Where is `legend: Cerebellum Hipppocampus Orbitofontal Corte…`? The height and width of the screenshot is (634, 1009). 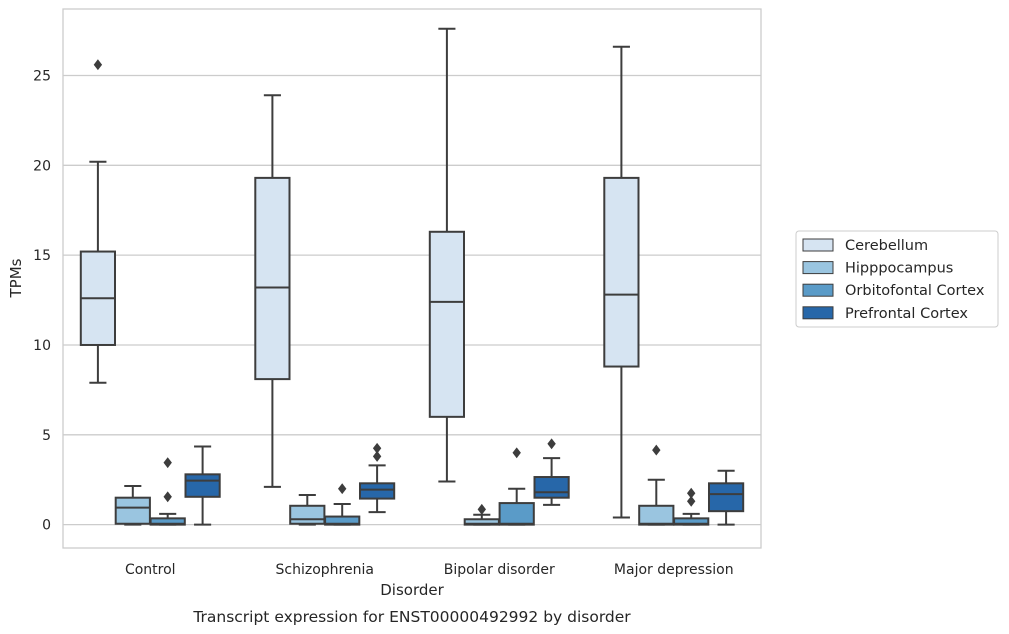
legend: Cerebellum Hipppocampus Orbitofontal Corte… is located at coordinates (897, 279).